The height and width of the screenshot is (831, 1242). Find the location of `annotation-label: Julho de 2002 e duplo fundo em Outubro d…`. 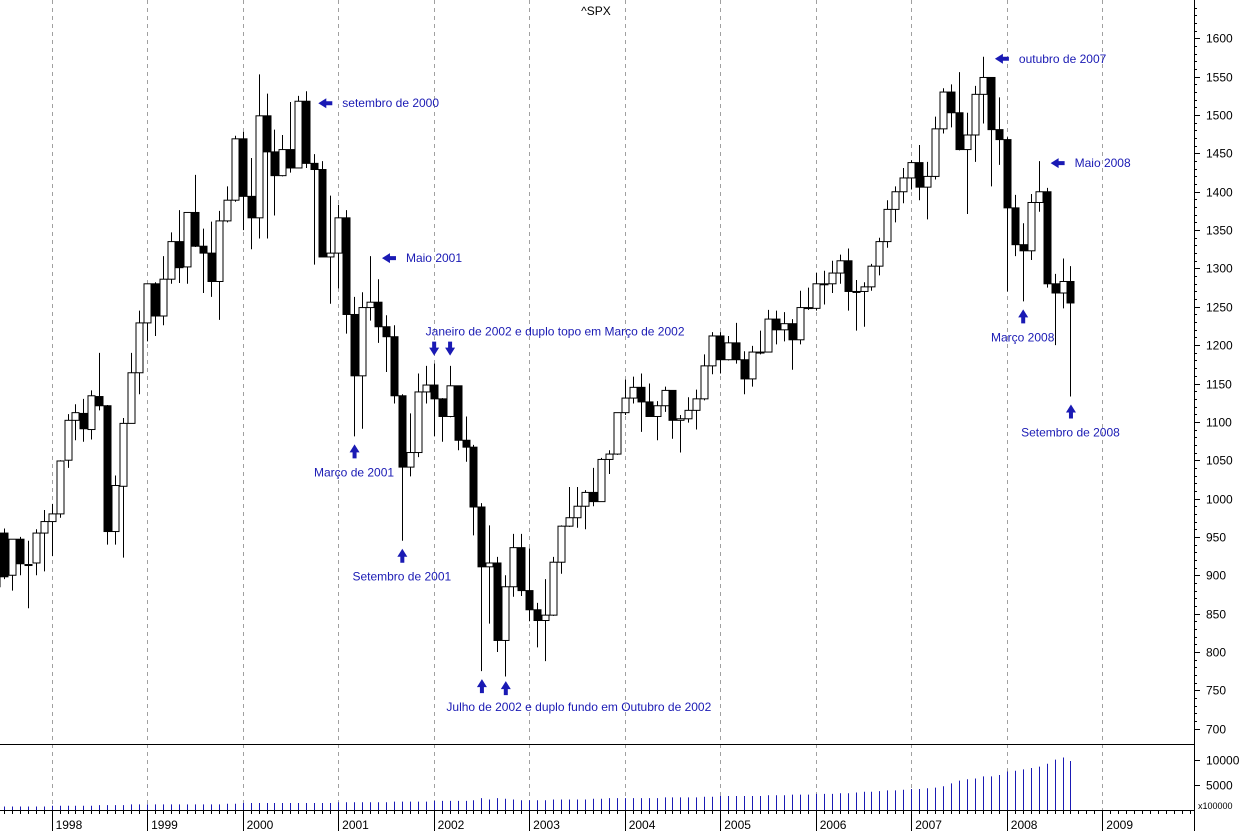

annotation-label: Julho de 2002 e duplo fundo em Outubro d… is located at coordinates (578, 707).